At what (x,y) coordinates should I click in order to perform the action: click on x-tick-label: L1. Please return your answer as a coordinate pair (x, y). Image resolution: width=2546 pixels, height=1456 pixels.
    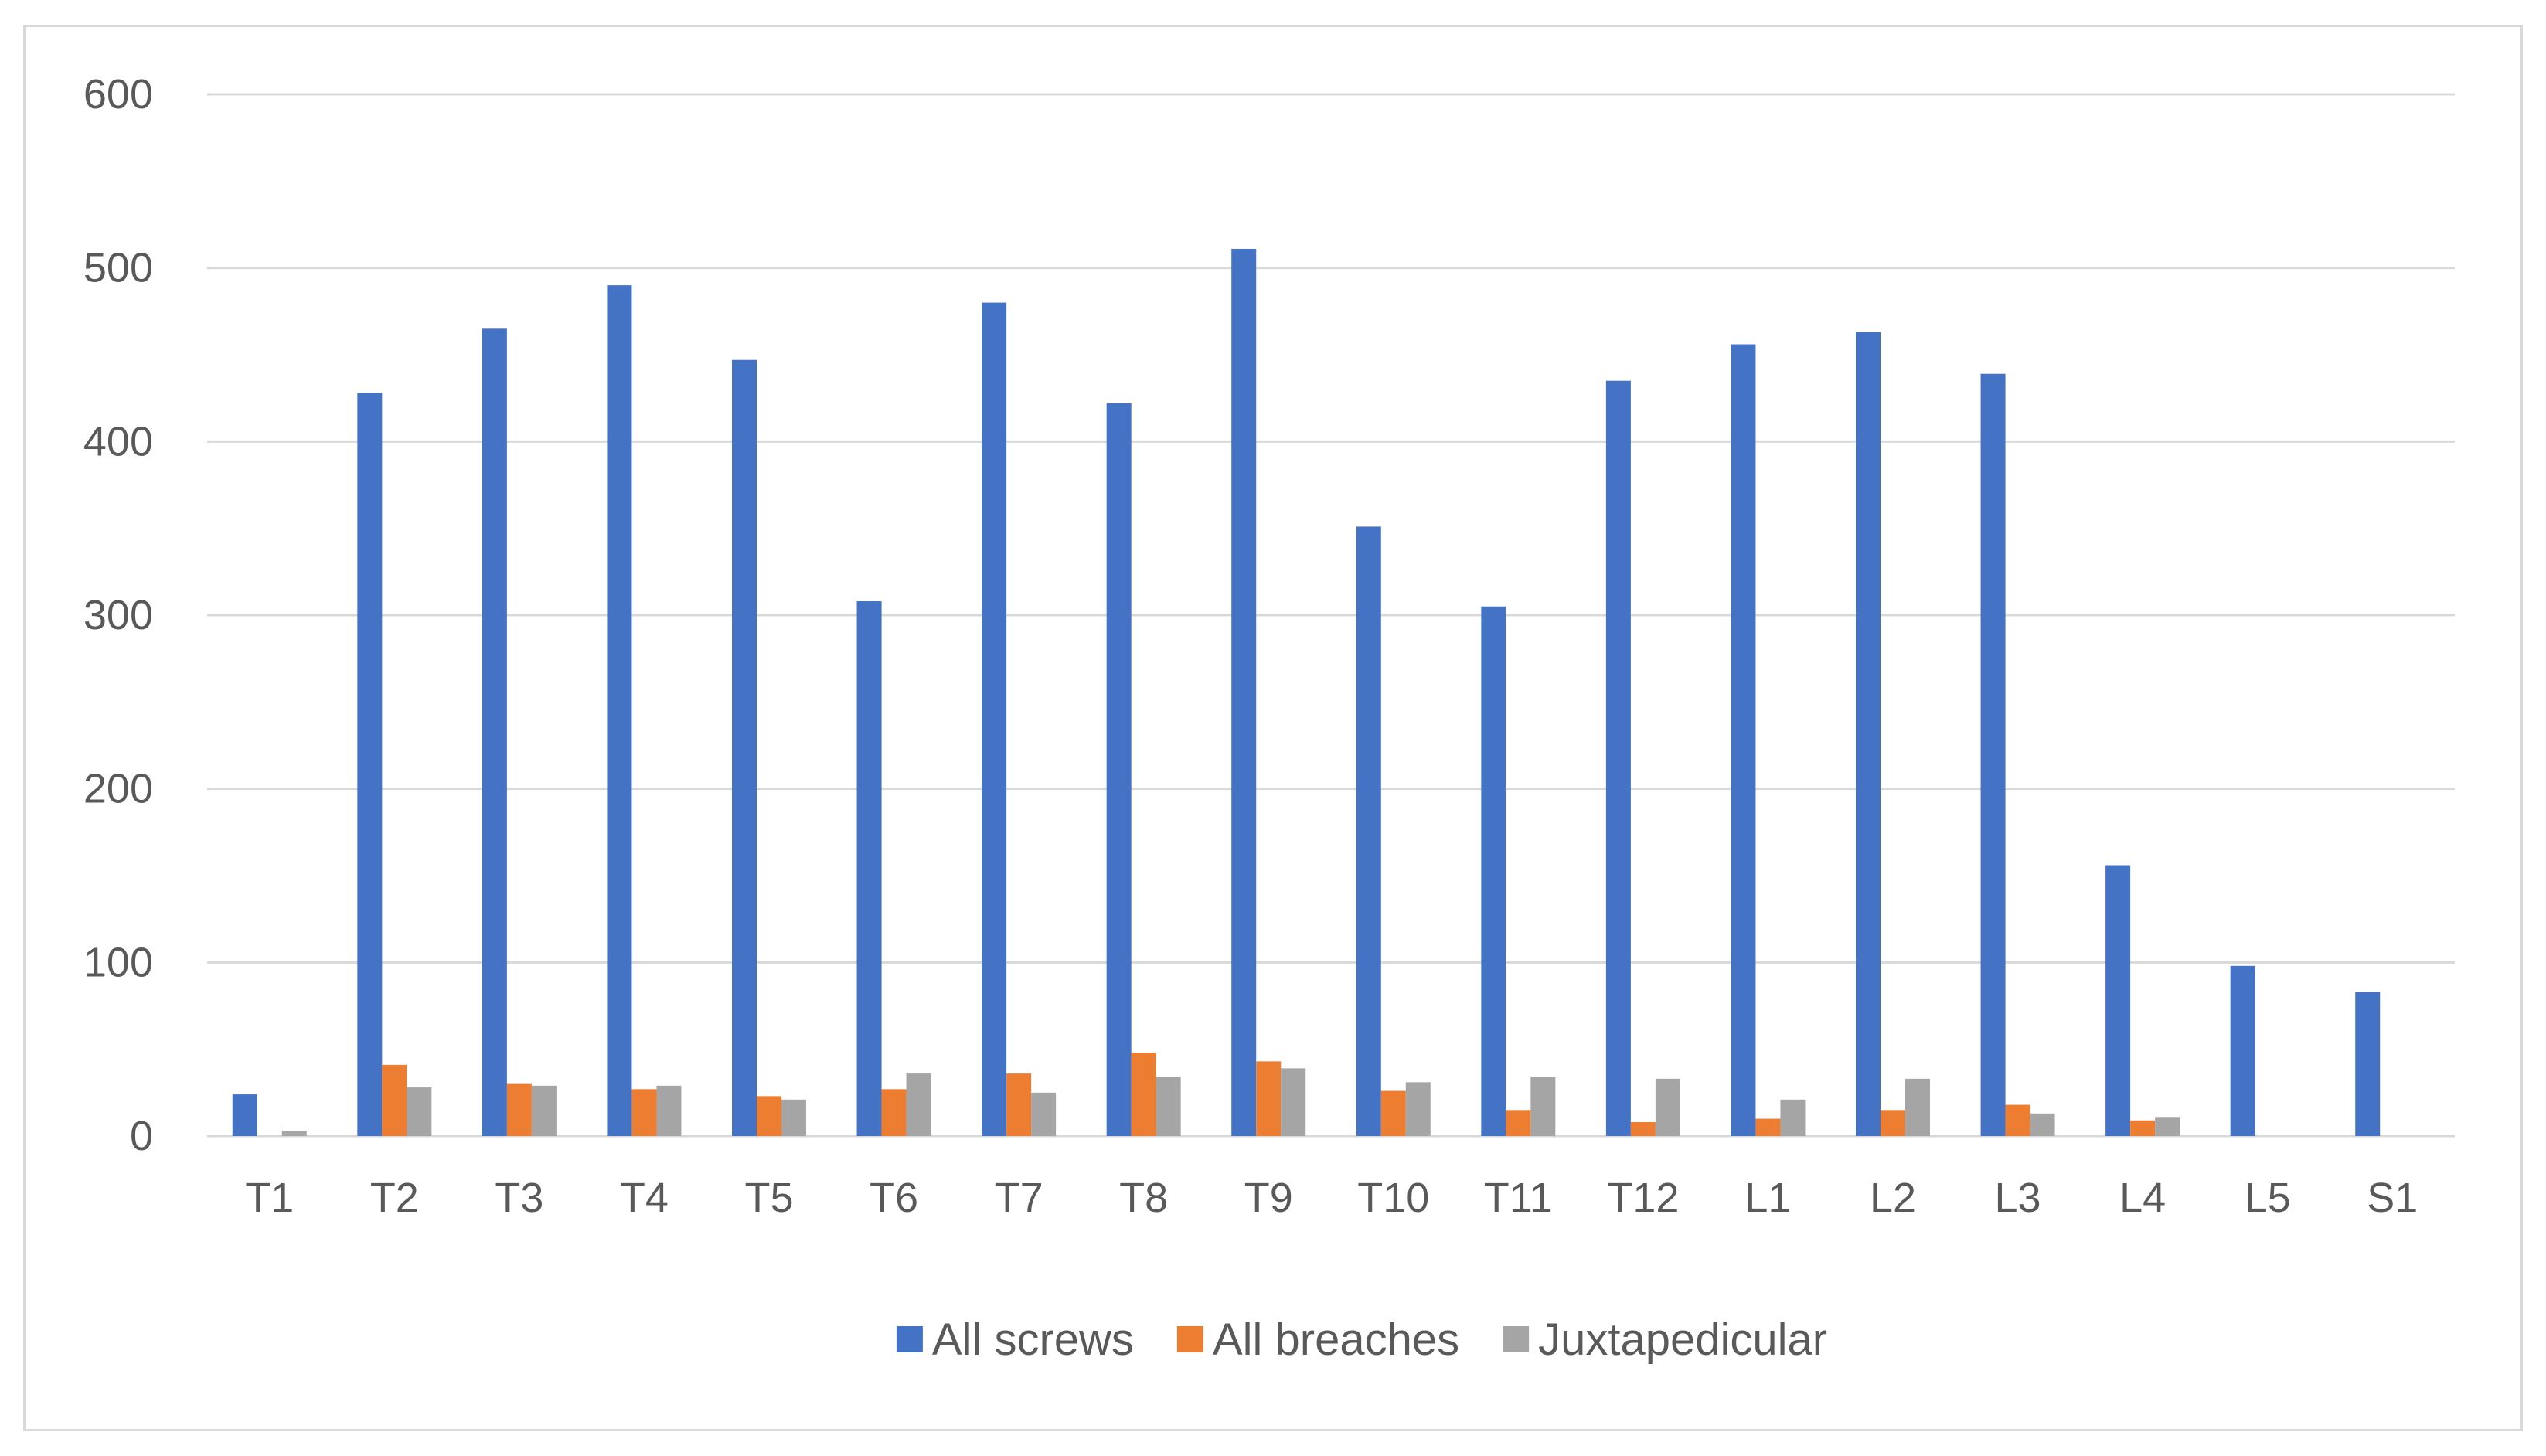
    Looking at the image, I should click on (1767, 1198).